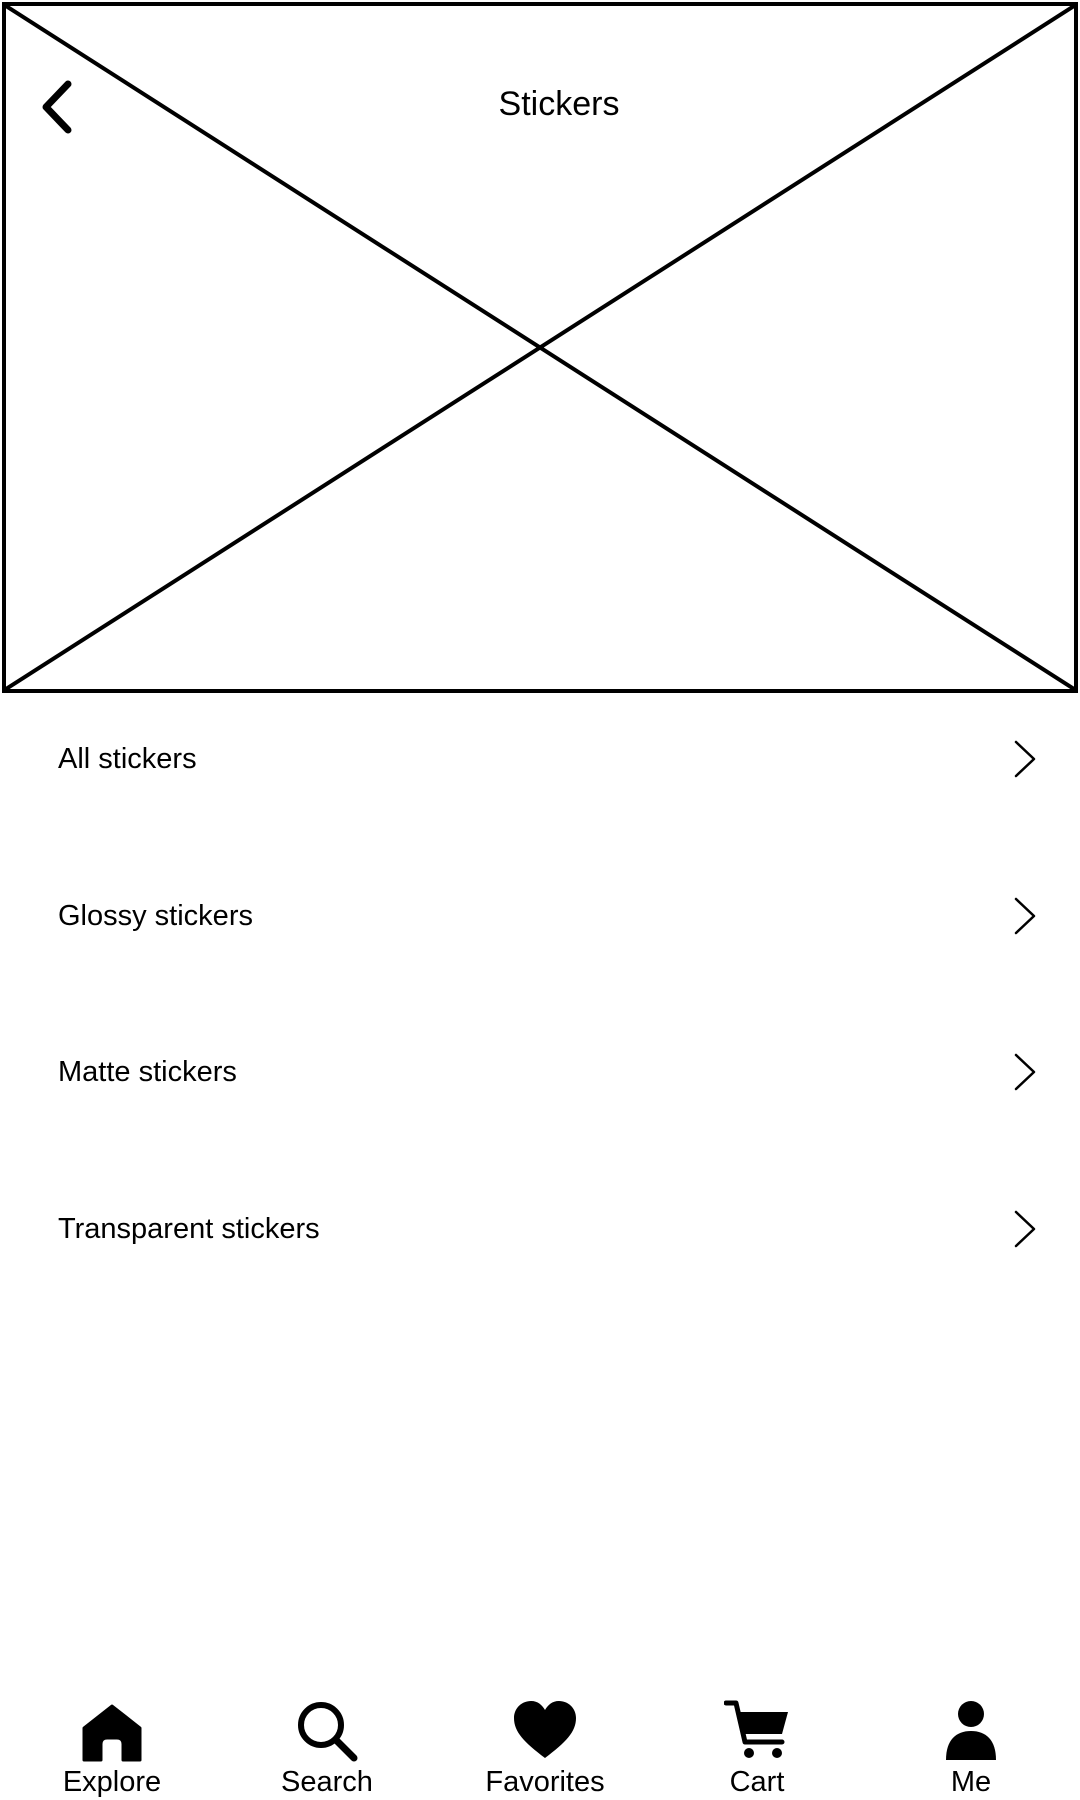 This screenshot has width=1080, height=1800. What do you see at coordinates (971, 1730) in the screenshot?
I see `person-icon` at bounding box center [971, 1730].